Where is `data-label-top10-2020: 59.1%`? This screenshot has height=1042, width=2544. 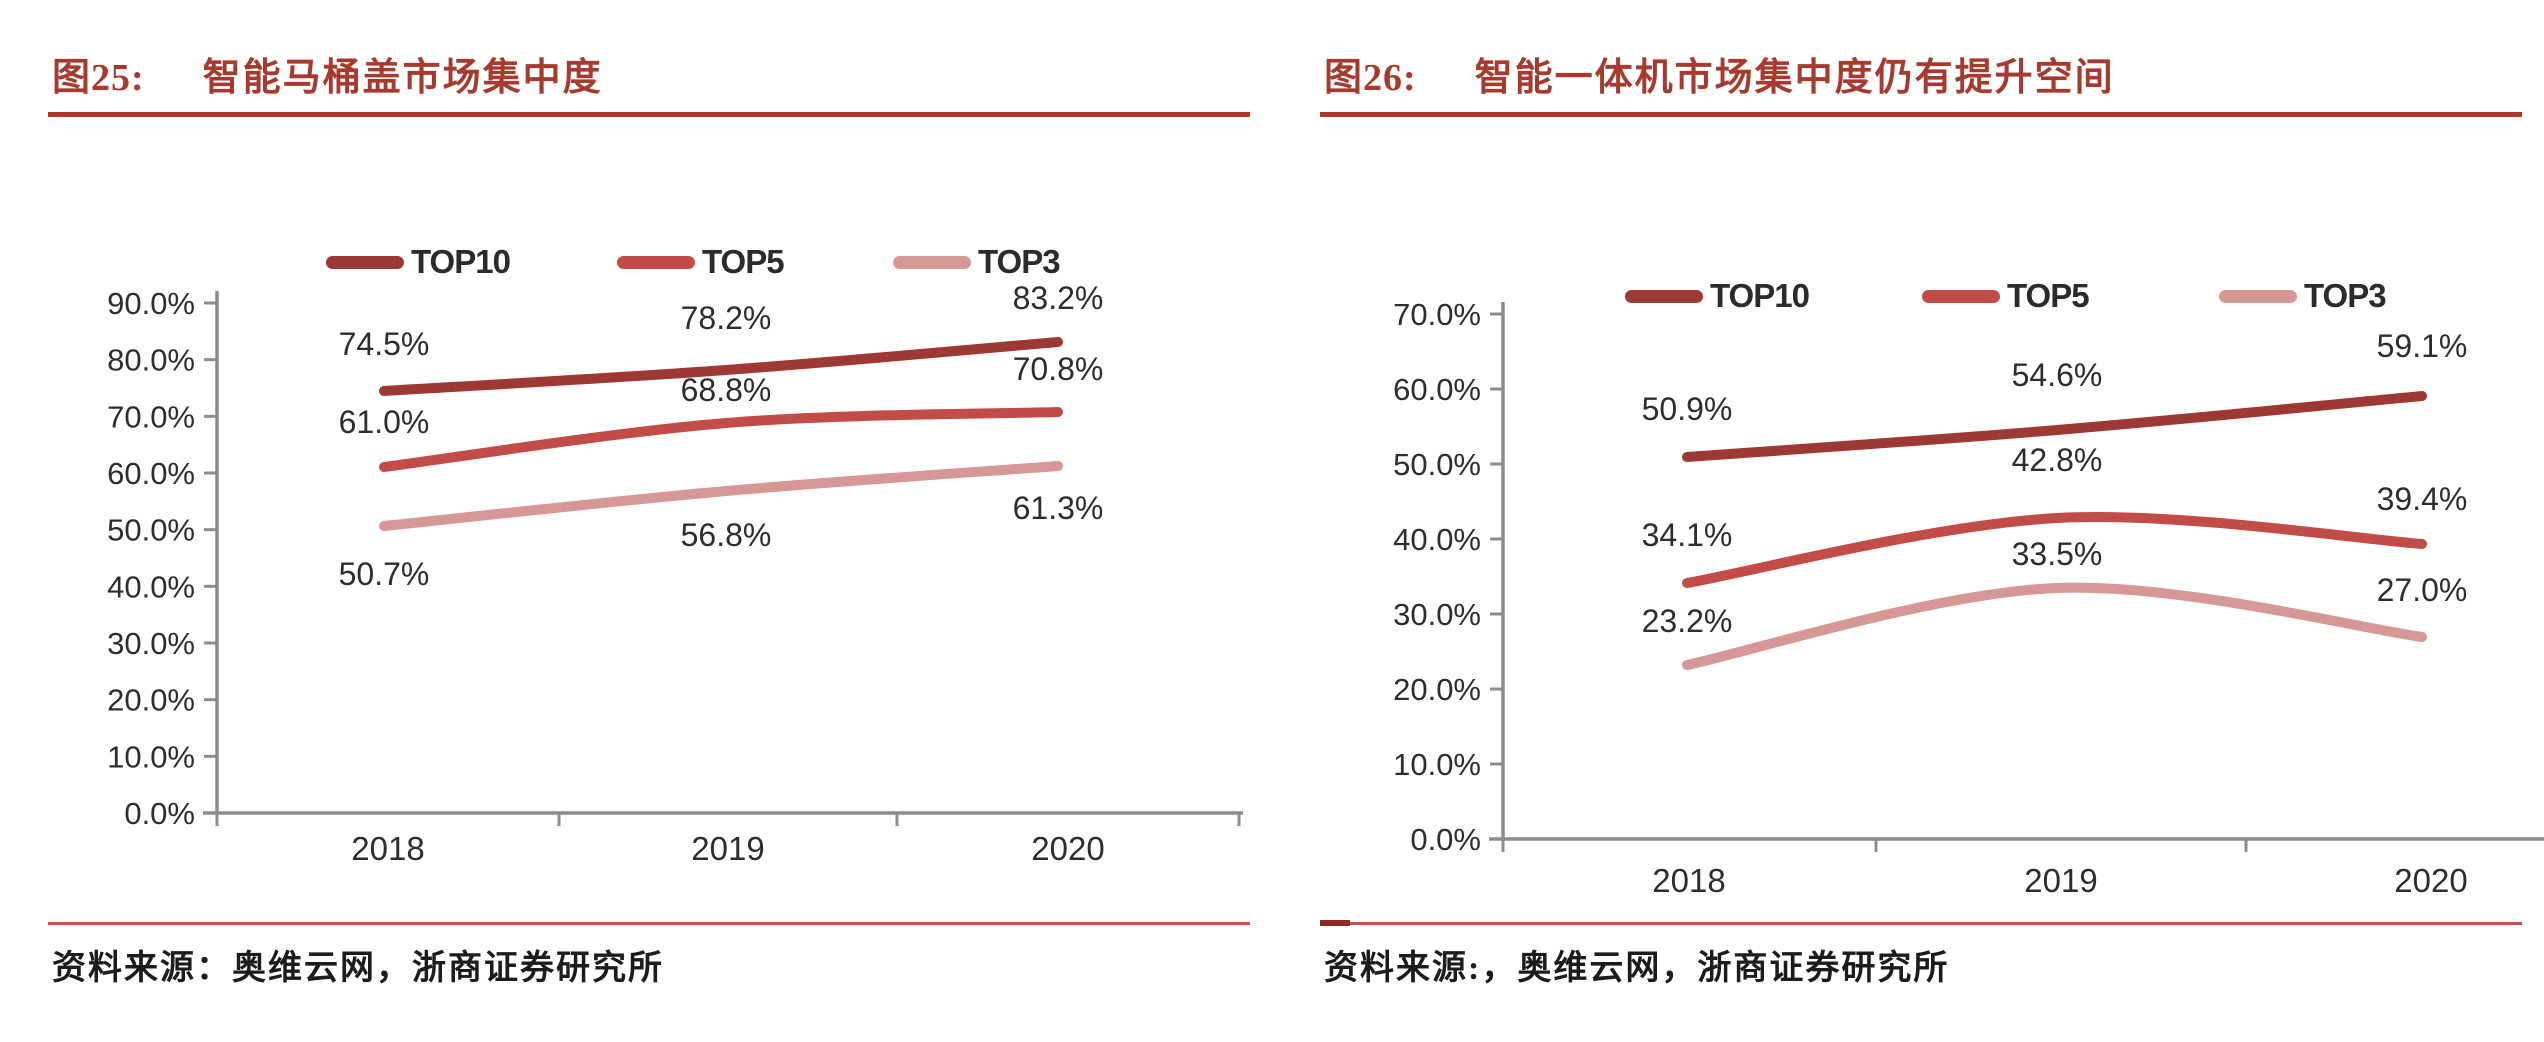
data-label-top10-2020: 59.1% is located at coordinates (2422, 346).